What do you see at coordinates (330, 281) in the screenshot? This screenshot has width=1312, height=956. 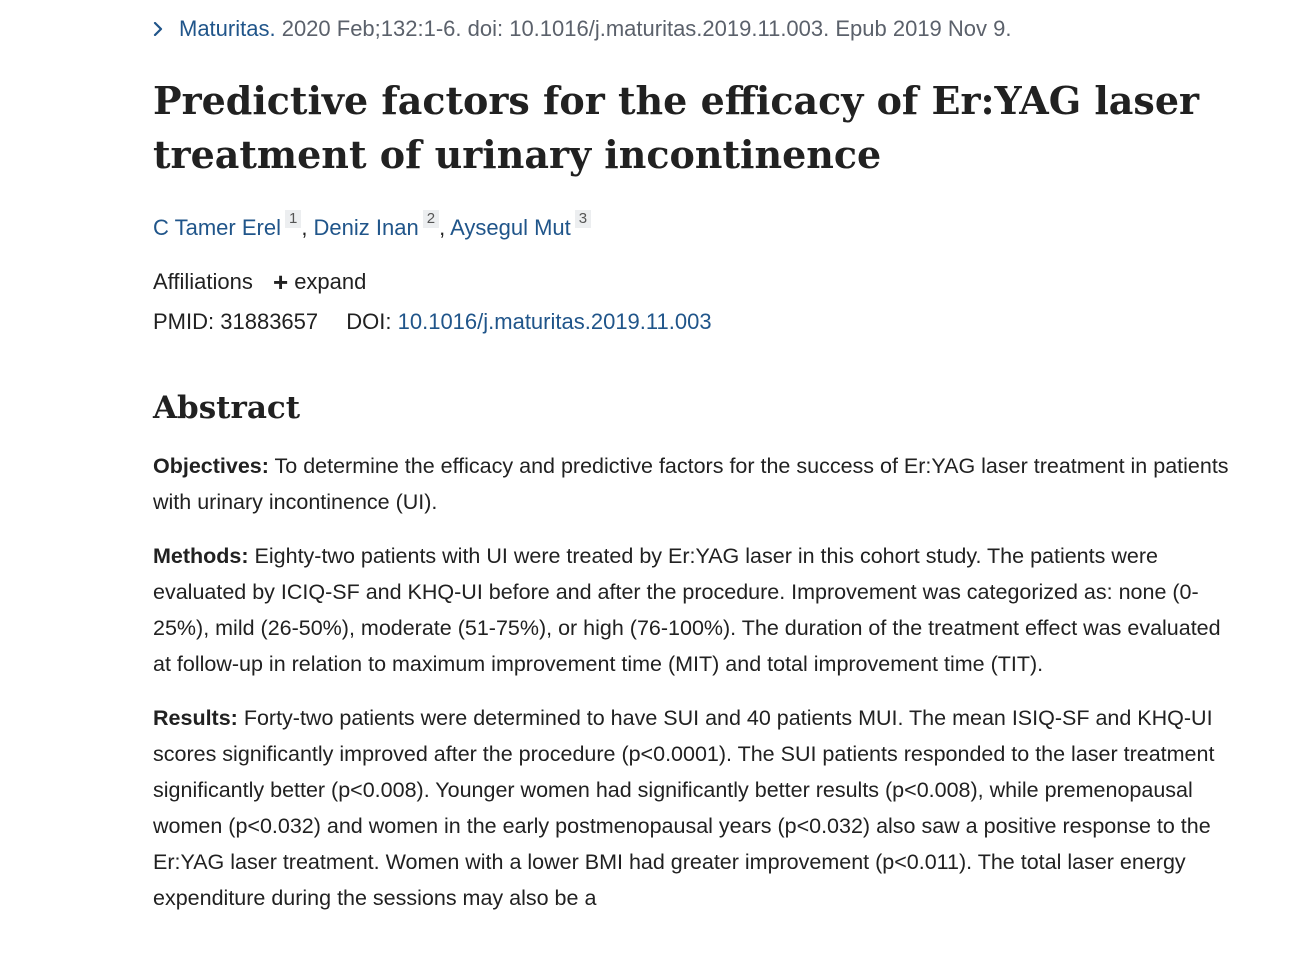 I see `expand-label: expand` at bounding box center [330, 281].